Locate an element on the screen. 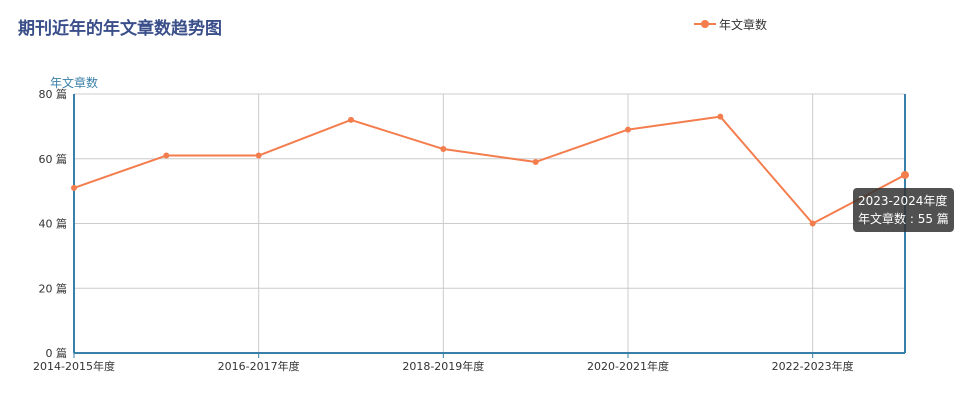  legend-label: 年文章数 is located at coordinates (743, 24).